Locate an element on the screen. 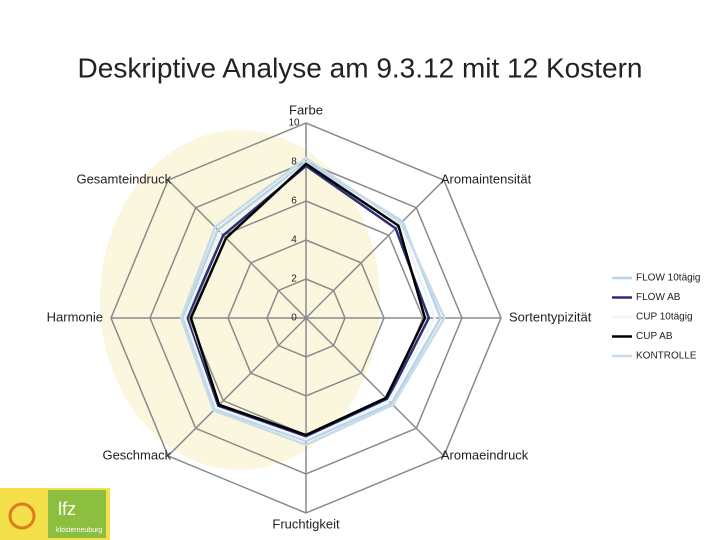  r-tick-label: 10 is located at coordinates (294, 123).